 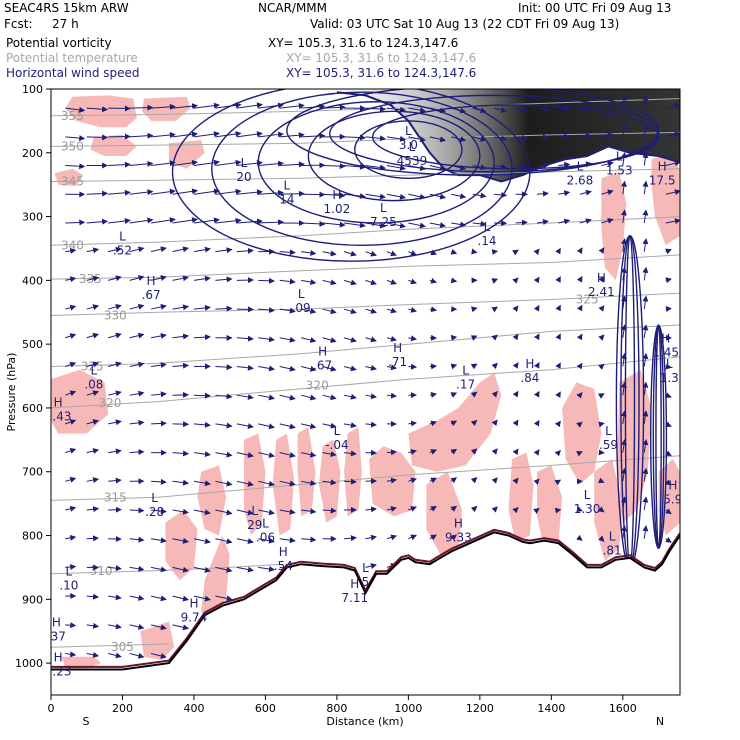 I want to click on x-tick-label: 0, so click(x=51, y=708).